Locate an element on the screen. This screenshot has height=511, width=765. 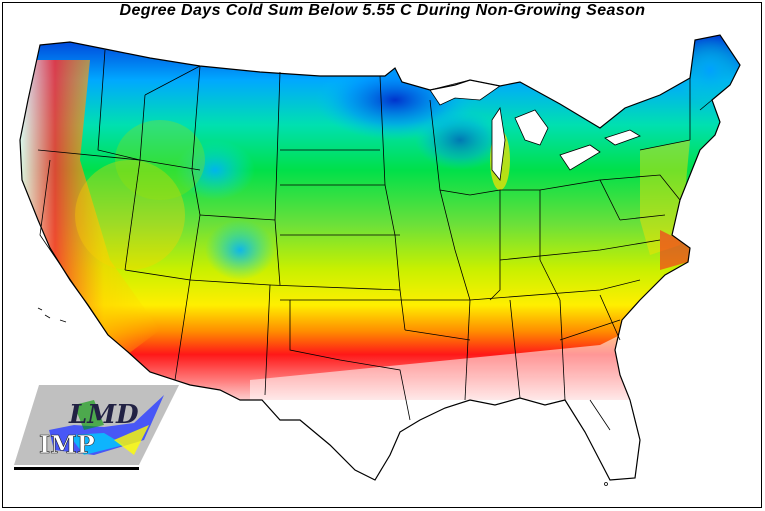
logo-lower-text: IMP is located at coordinates (67, 444).